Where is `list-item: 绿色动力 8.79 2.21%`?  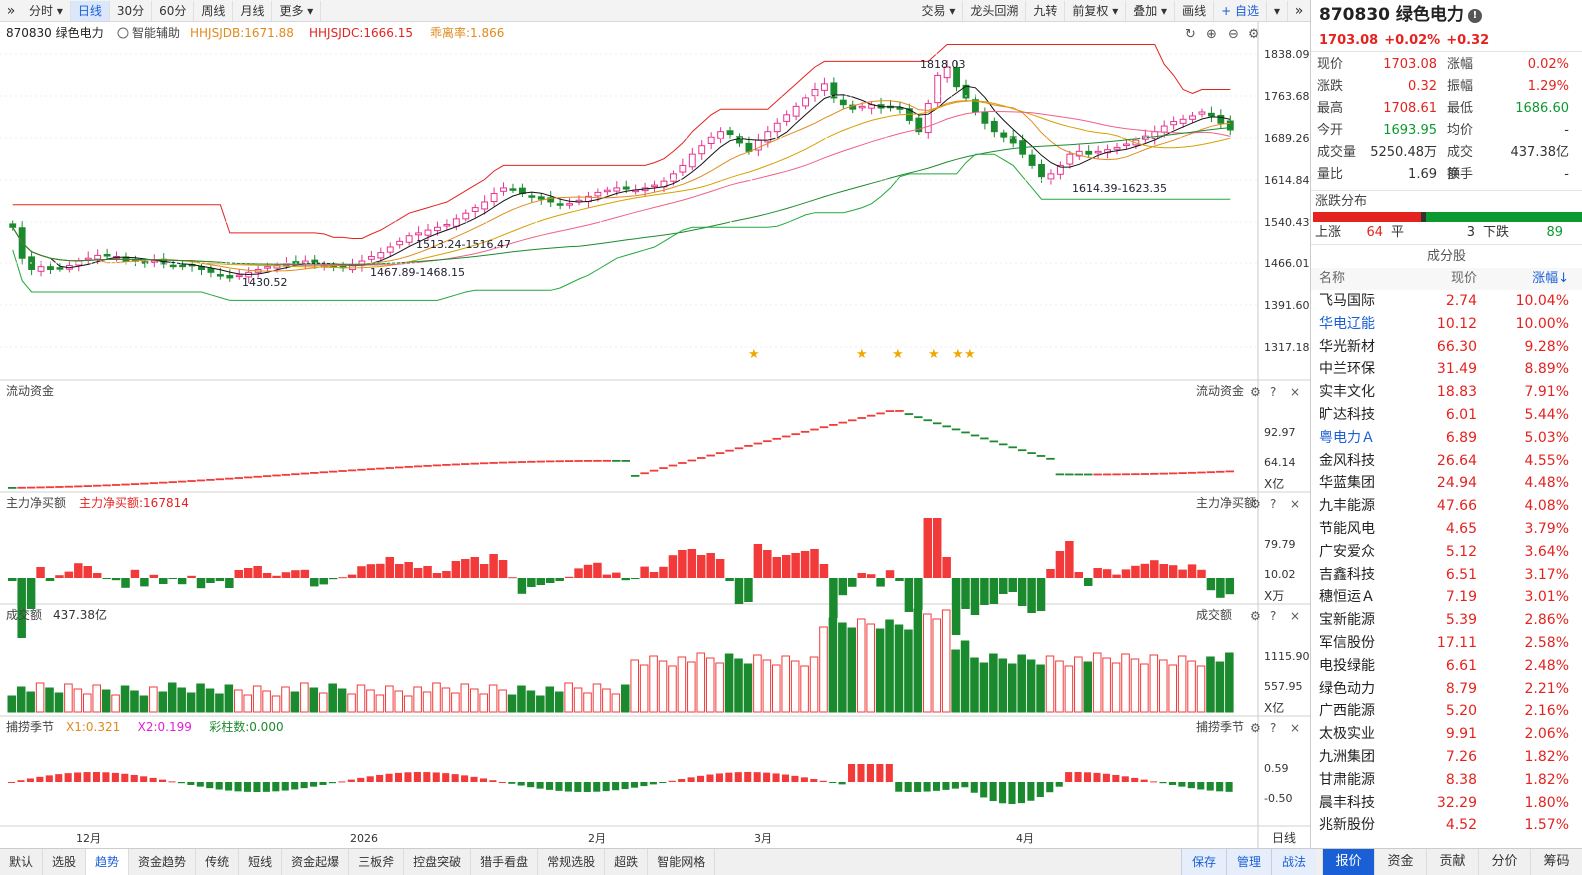 list-item: 绿色动力 8.79 2.21% is located at coordinates (1446, 689).